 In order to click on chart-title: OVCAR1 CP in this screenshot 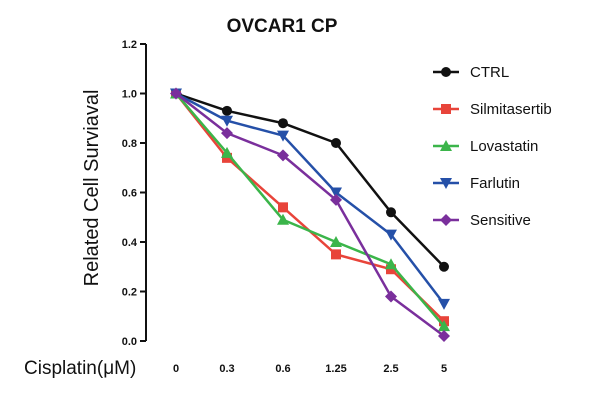, I will do `click(282, 26)`.